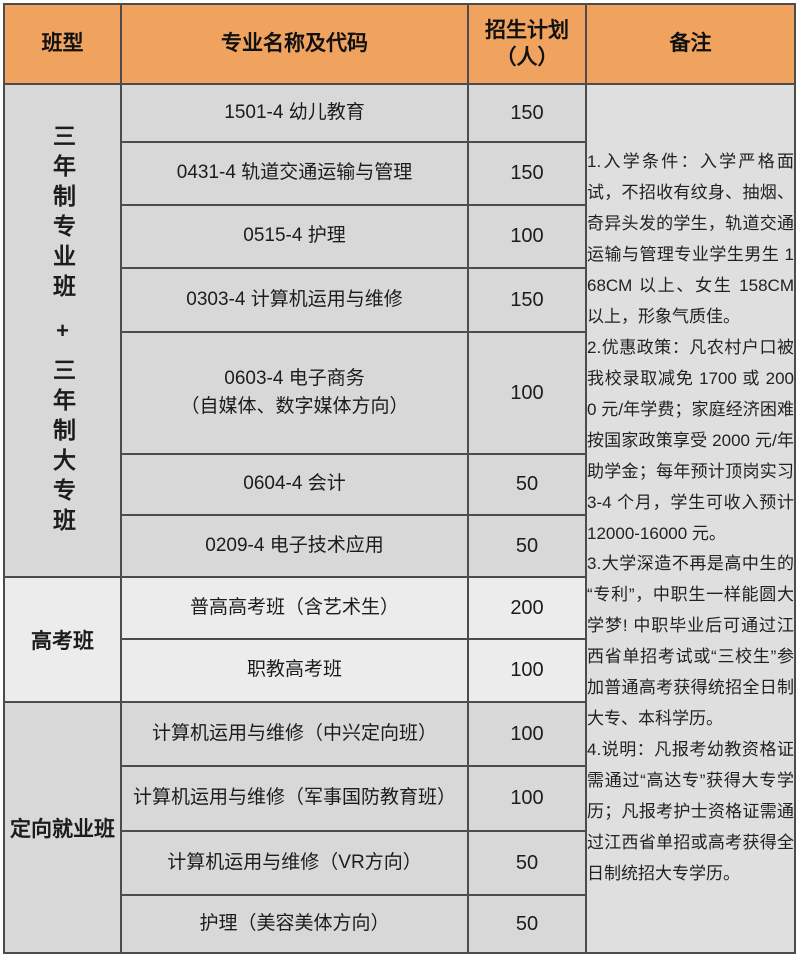  Describe the element at coordinates (294, 44) in the screenshot. I see `header-major: 专业名称及代码` at that location.